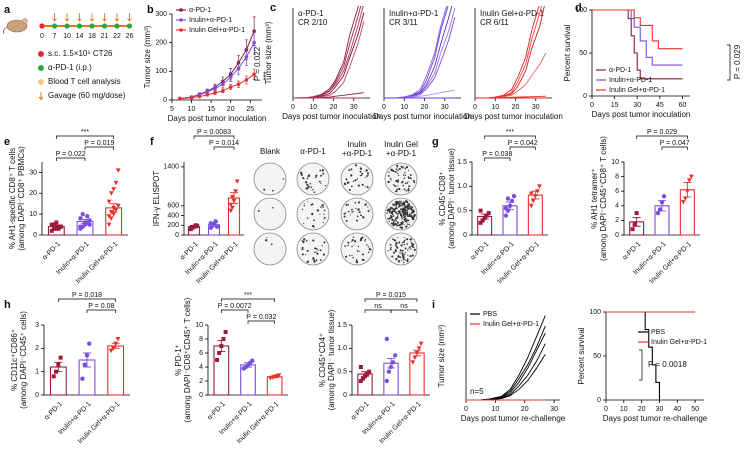 Image resolution: width=748 pixels, height=468 pixels. Describe the element at coordinates (512, 13) in the screenshot. I see `chart-title: Inulin Gel+α-PD-1` at that location.